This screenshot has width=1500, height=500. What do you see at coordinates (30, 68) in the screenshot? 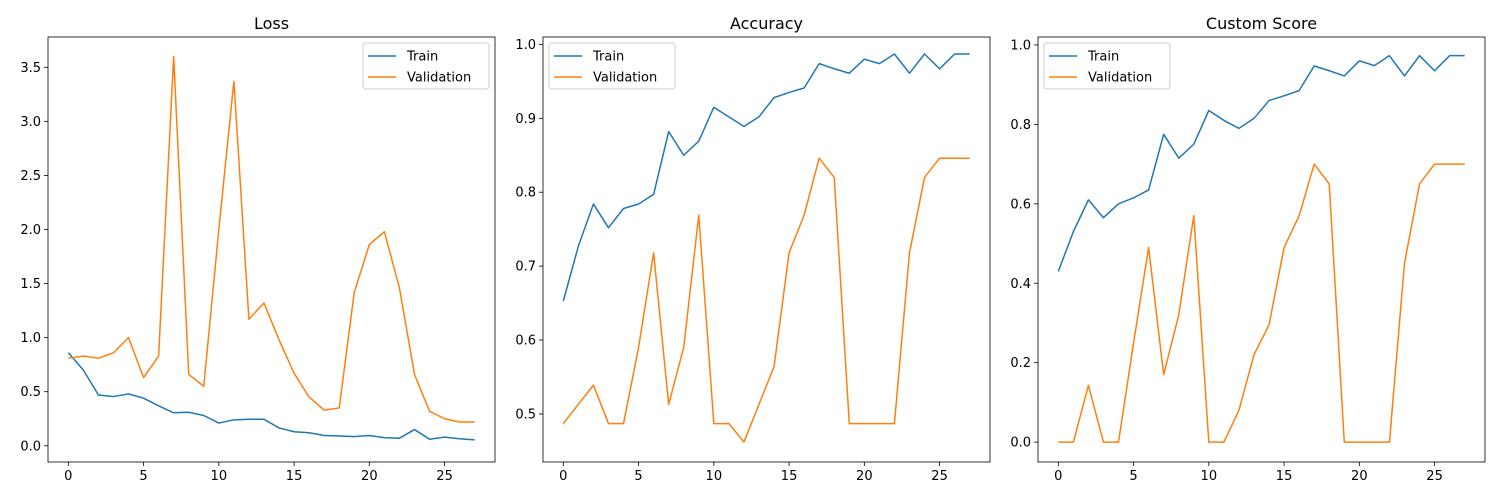
I see `y-tick-label: 3.5` at bounding box center [30, 68].